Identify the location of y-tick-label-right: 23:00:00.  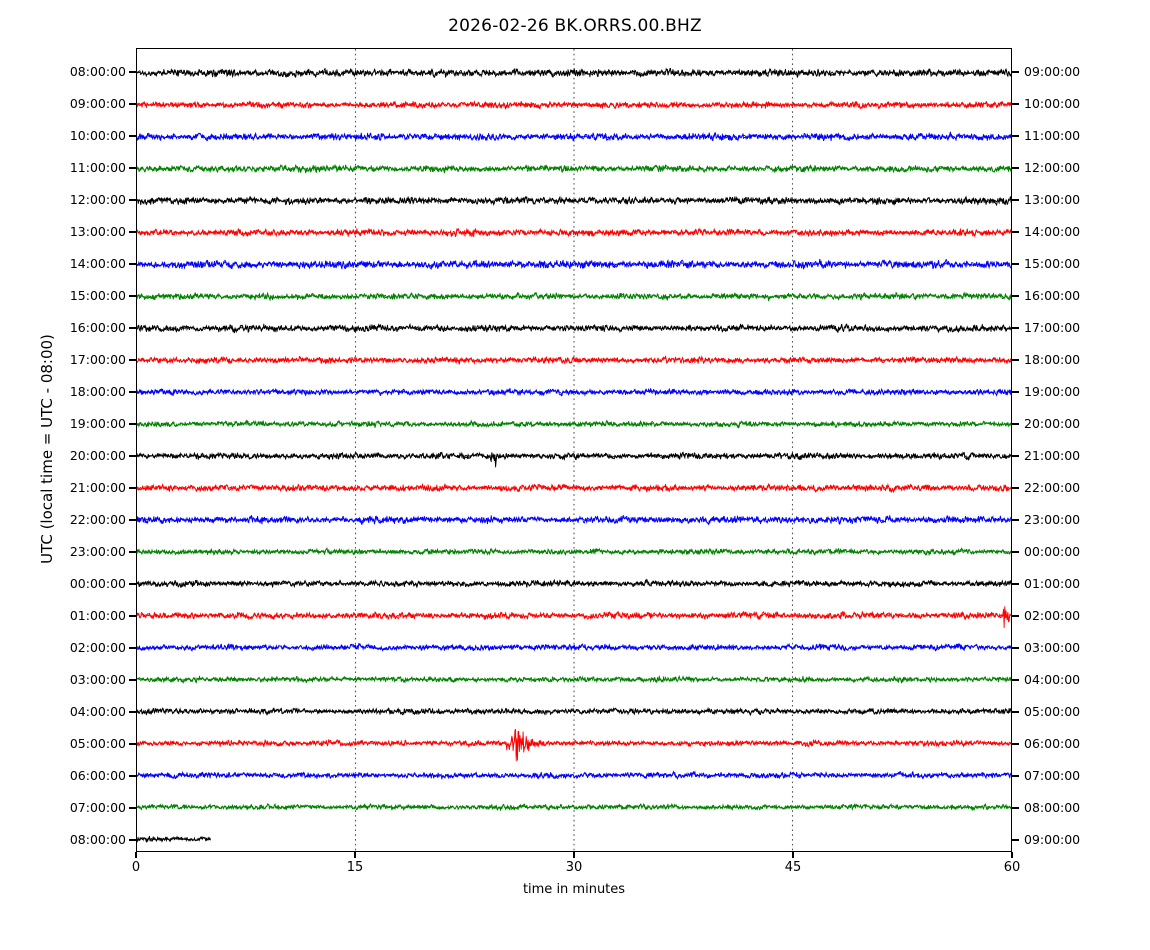
(1052, 519).